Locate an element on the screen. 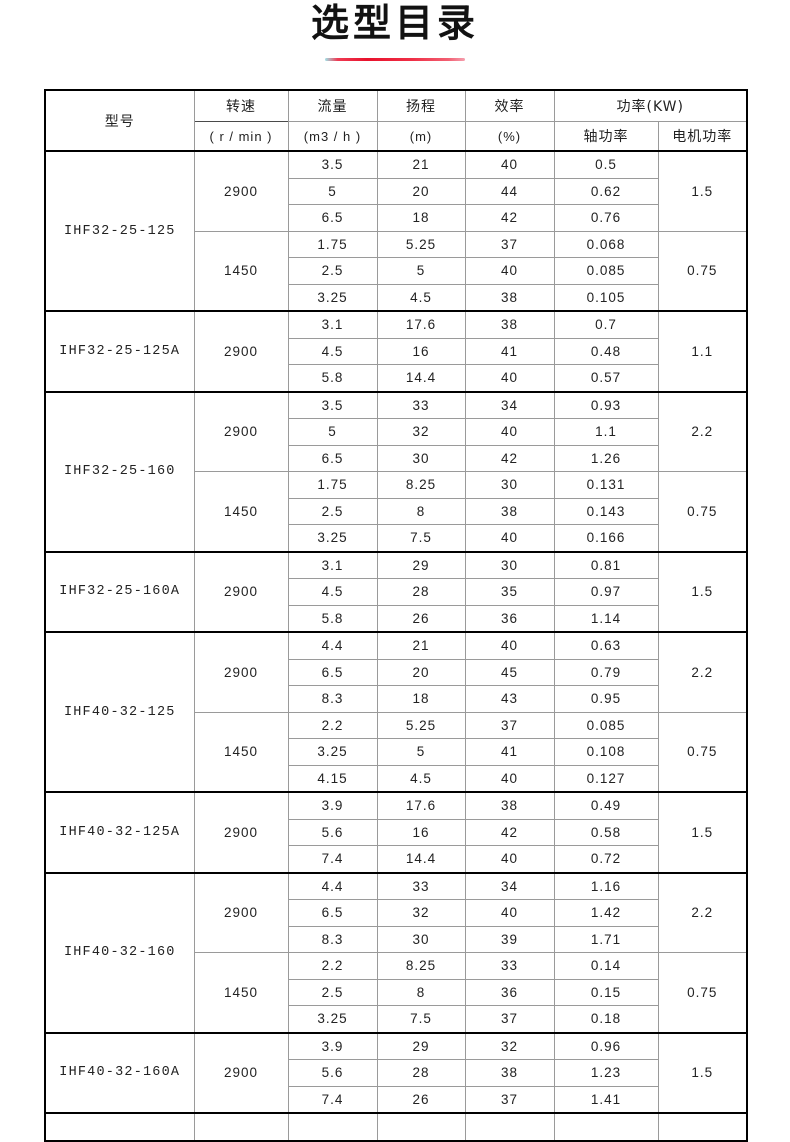 Image resolution: width=790 pixels, height=1142 pixels. eff-cell: 34 is located at coordinates (509, 885).